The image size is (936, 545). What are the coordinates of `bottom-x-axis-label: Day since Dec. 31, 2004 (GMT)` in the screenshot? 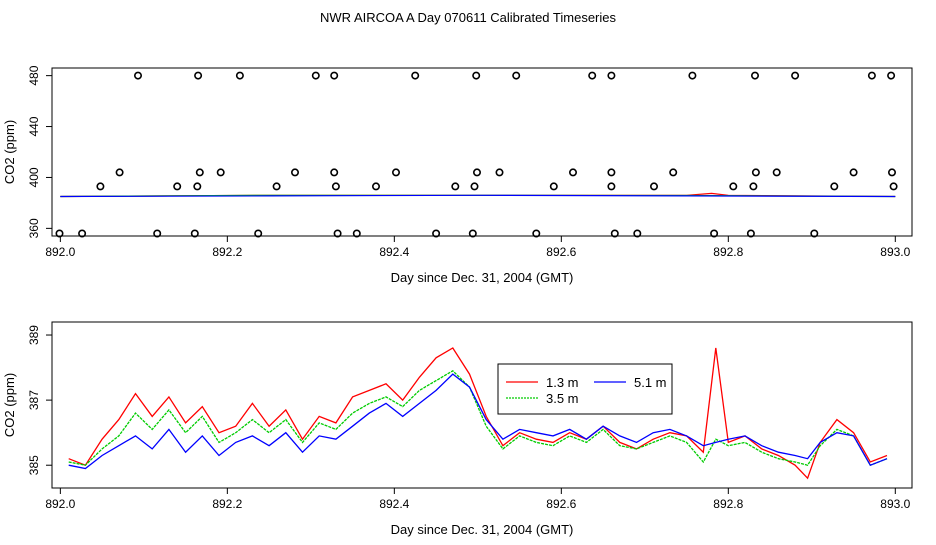 It's located at (482, 529).